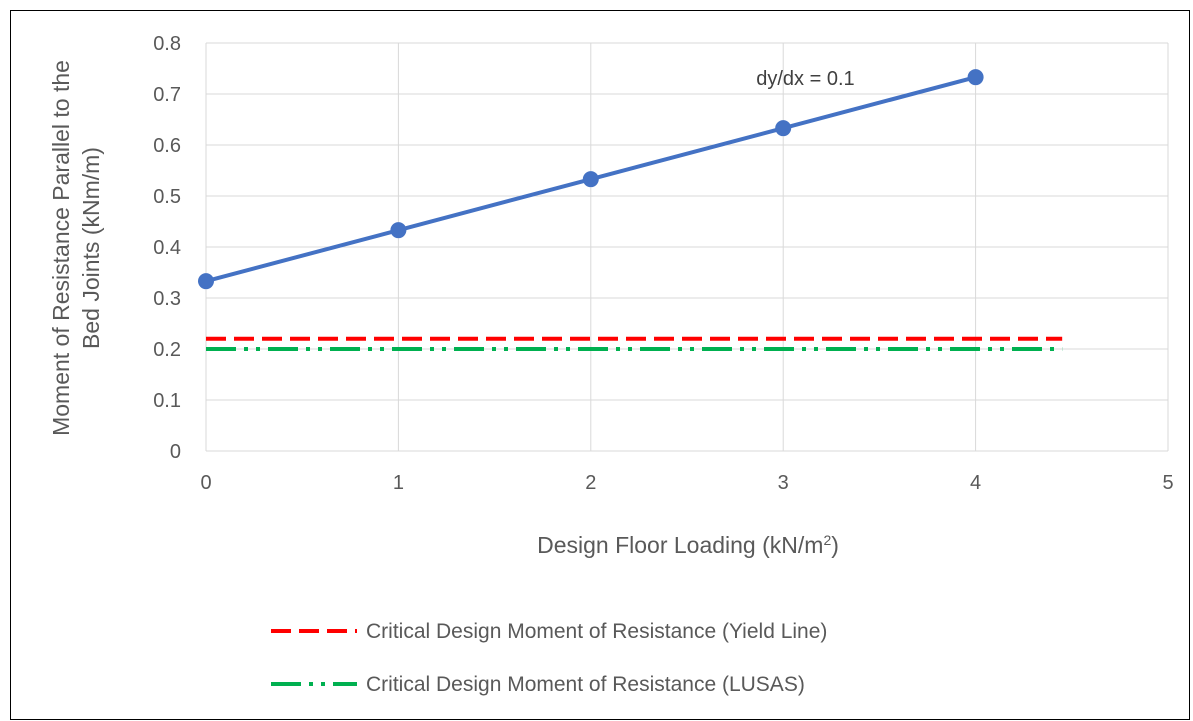  What do you see at coordinates (1167, 483) in the screenshot?
I see `x-tick-label: 5` at bounding box center [1167, 483].